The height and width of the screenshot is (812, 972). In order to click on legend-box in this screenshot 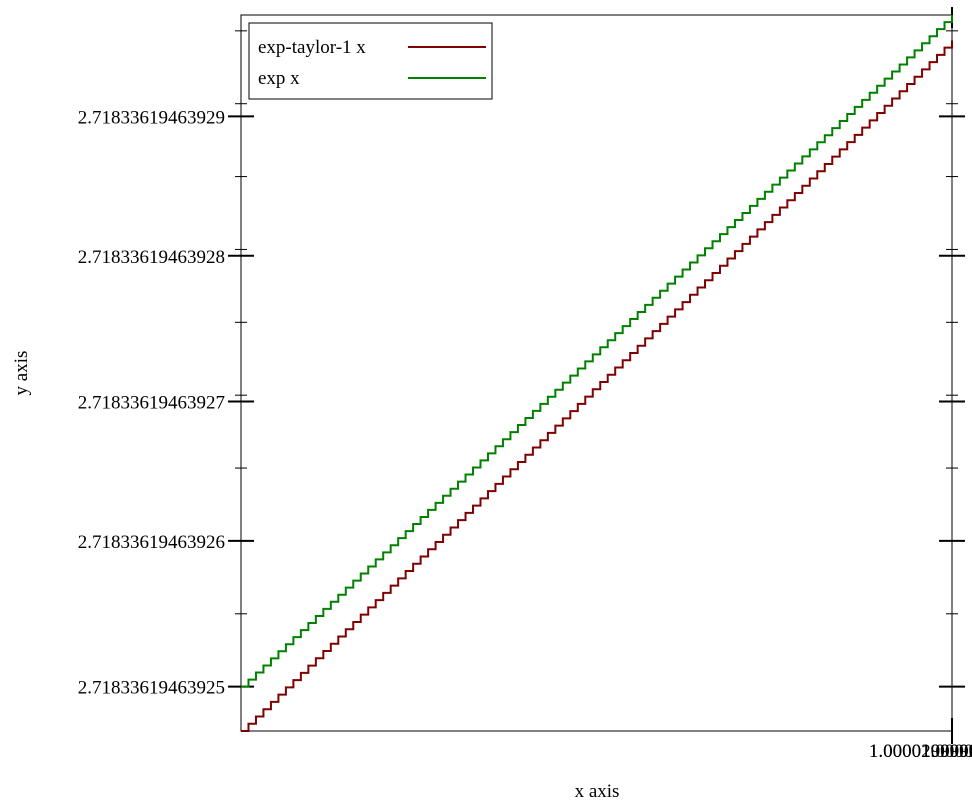, I will do `click(370, 61)`.